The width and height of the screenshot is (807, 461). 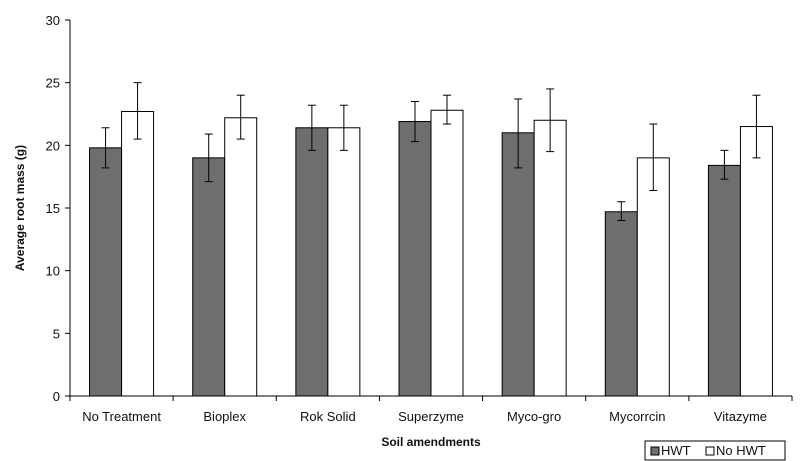 What do you see at coordinates (431, 416) in the screenshot?
I see `x-tick-label: Superzyme` at bounding box center [431, 416].